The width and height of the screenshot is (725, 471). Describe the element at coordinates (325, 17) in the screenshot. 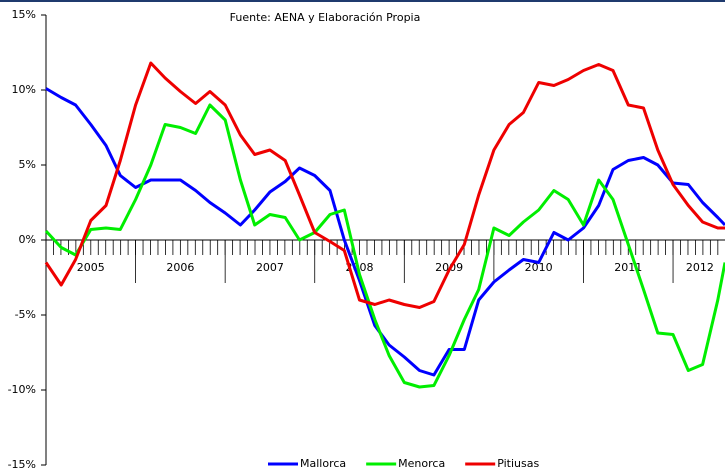

I see `chart-subtitle: Fuente: AENA y Elaboración Propia` at that location.